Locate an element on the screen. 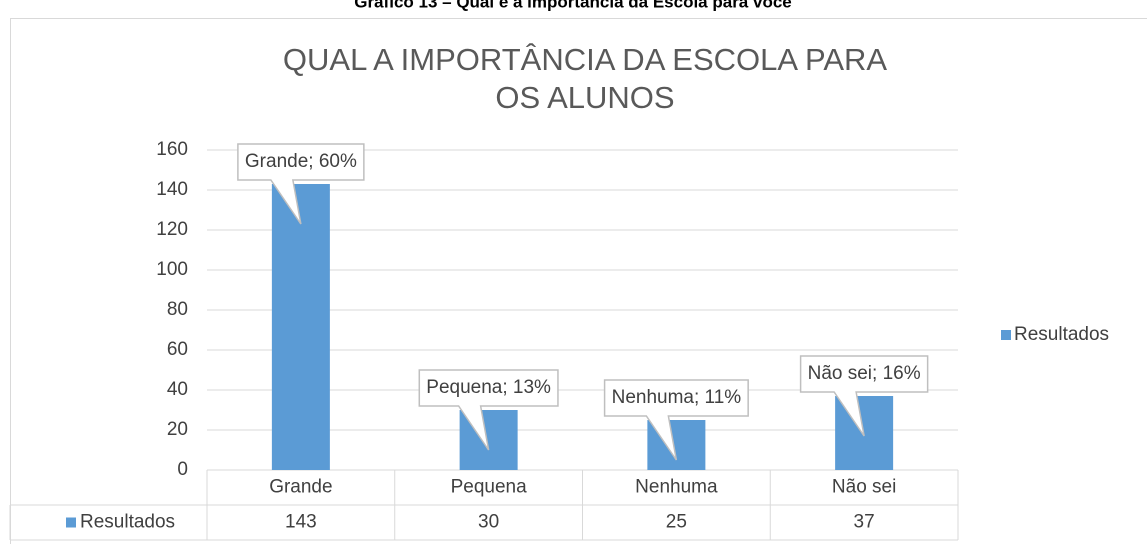 Image resolution: width=1147 pixels, height=544 pixels. x-tick-label: Não sei is located at coordinates (864, 487).